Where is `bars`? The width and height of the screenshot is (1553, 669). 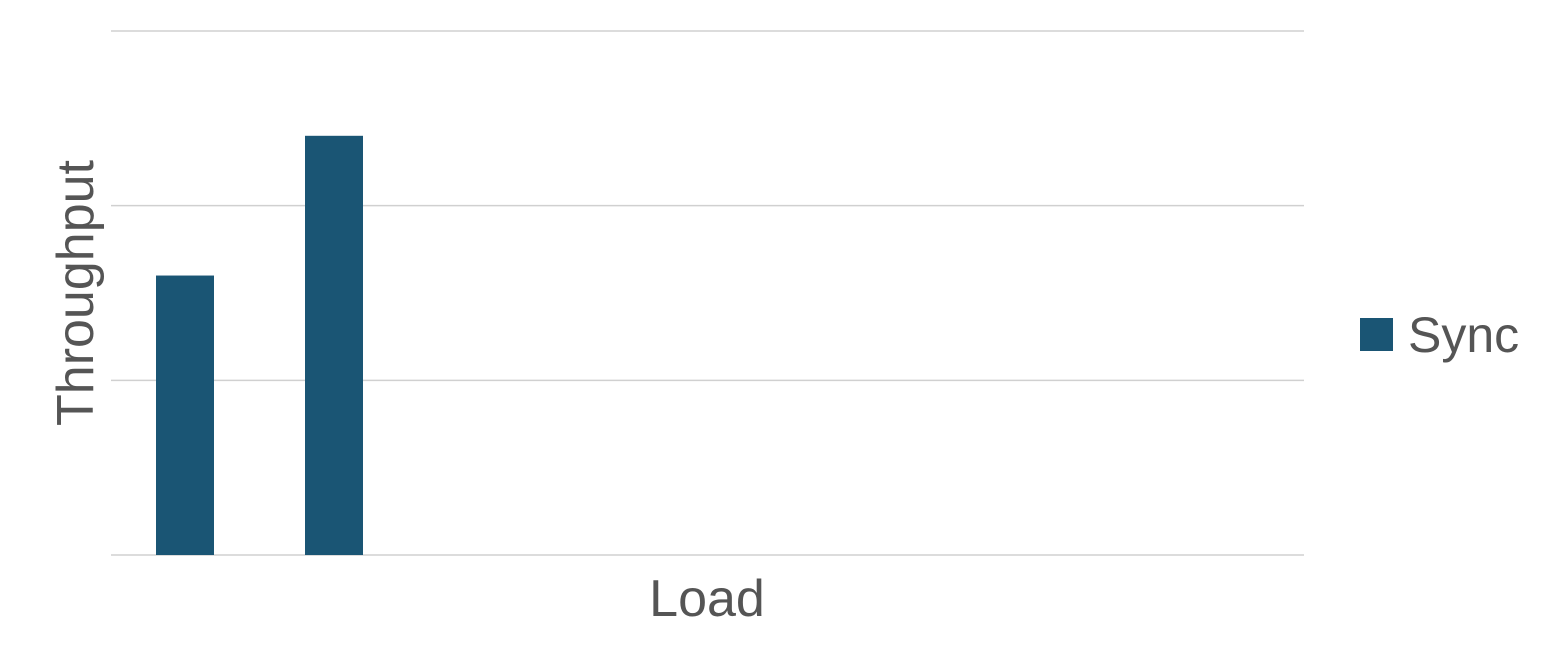
bars is located at coordinates (259, 345).